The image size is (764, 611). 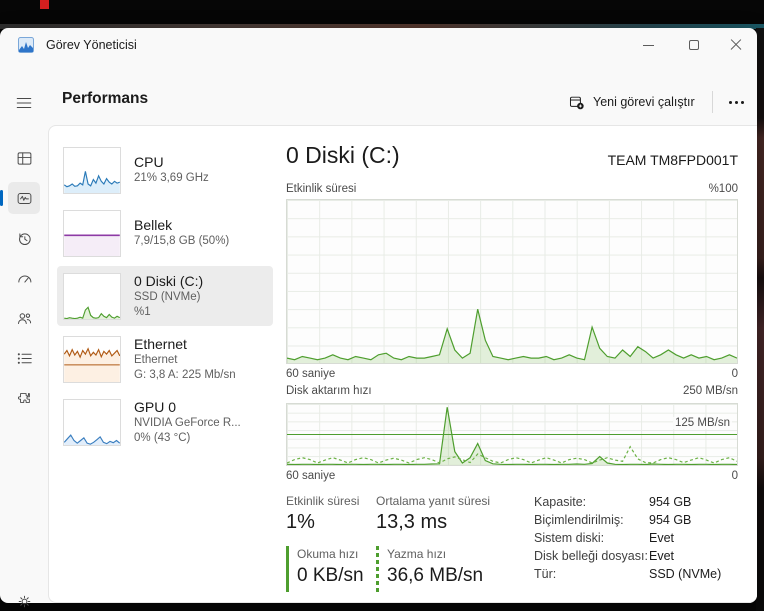 I want to click on background-accent, so click(x=44, y=4).